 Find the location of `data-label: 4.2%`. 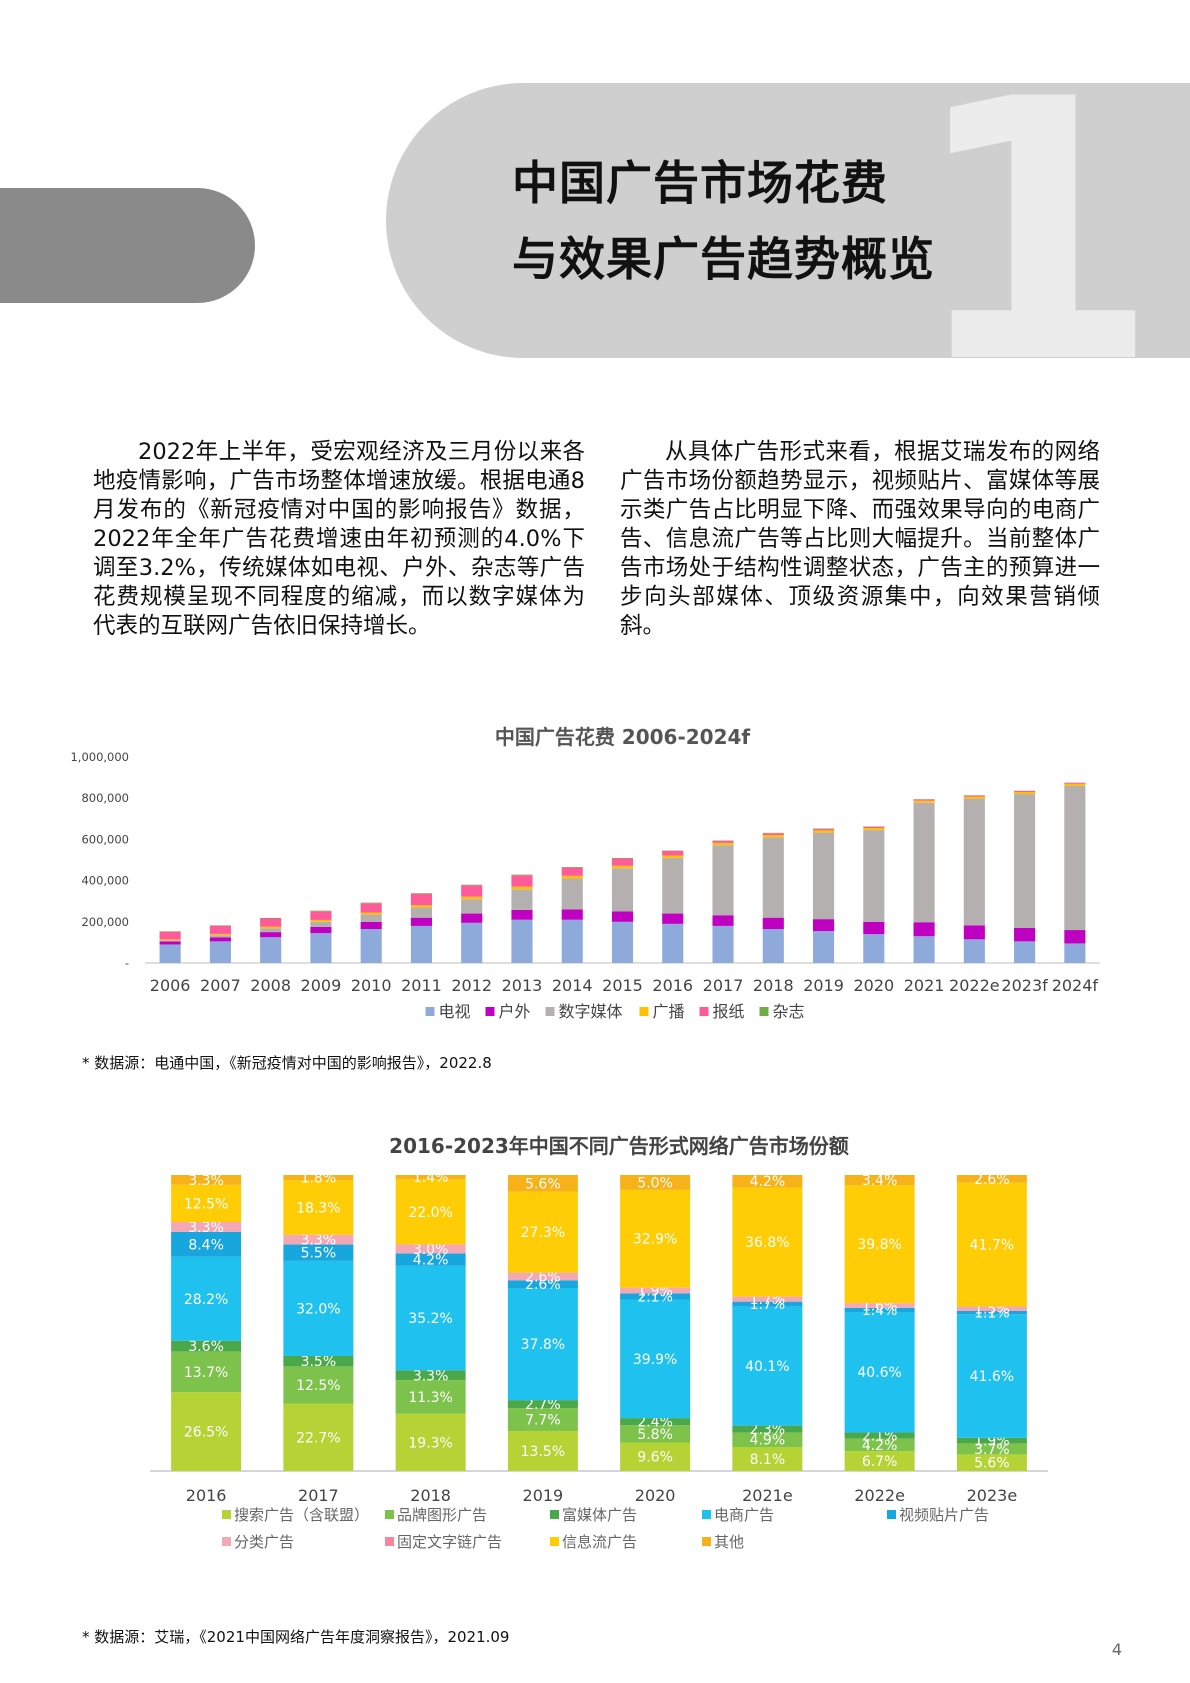

data-label: 4.2% is located at coordinates (880, 1446).